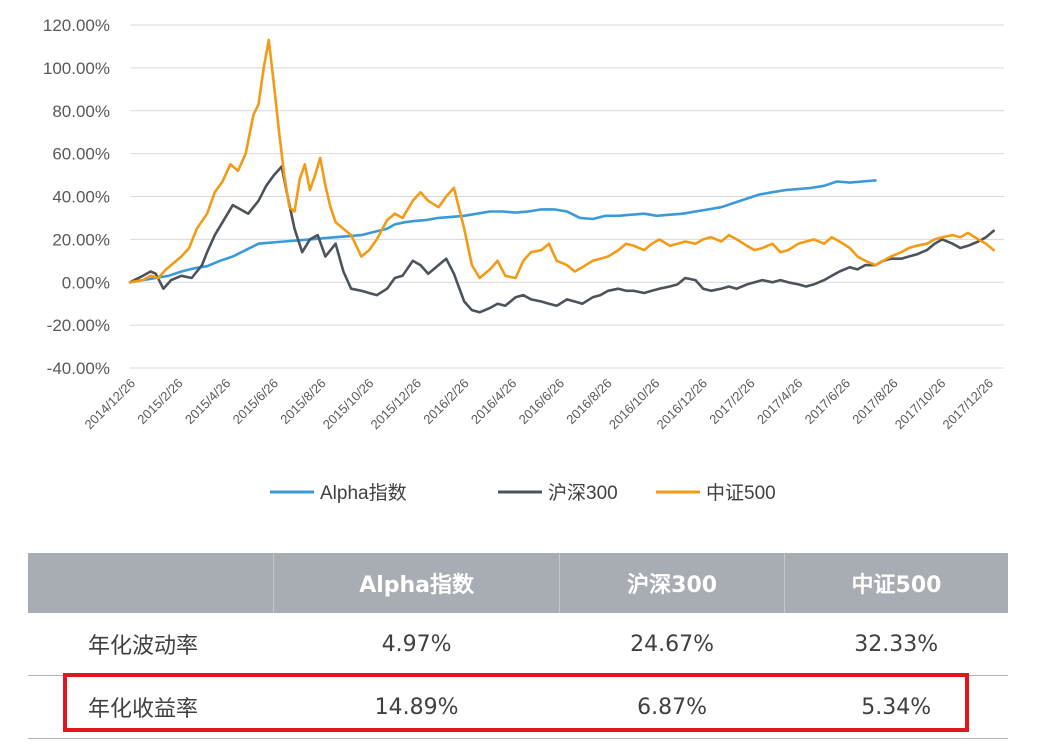  What do you see at coordinates (681, 404) in the screenshot?
I see `x-tick-label: 2016/12/26` at bounding box center [681, 404].